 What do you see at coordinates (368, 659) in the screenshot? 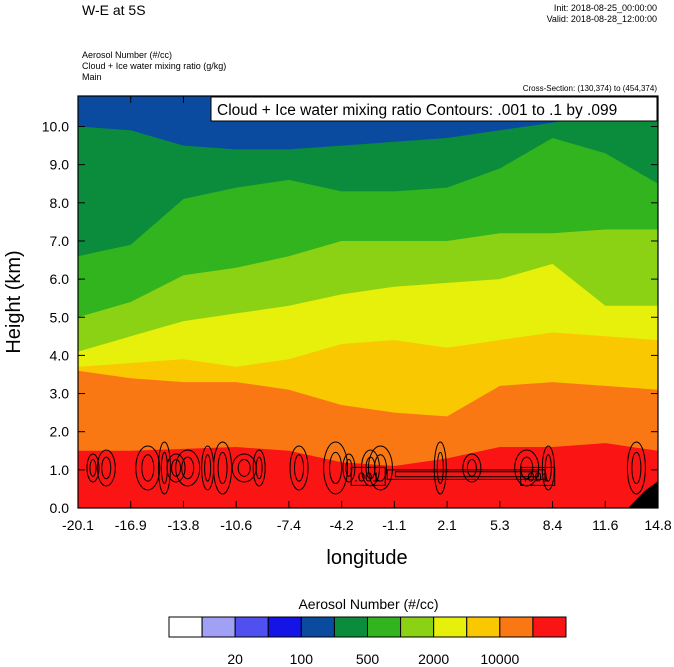
I see `colorbar-tick-label: 500` at bounding box center [368, 659].